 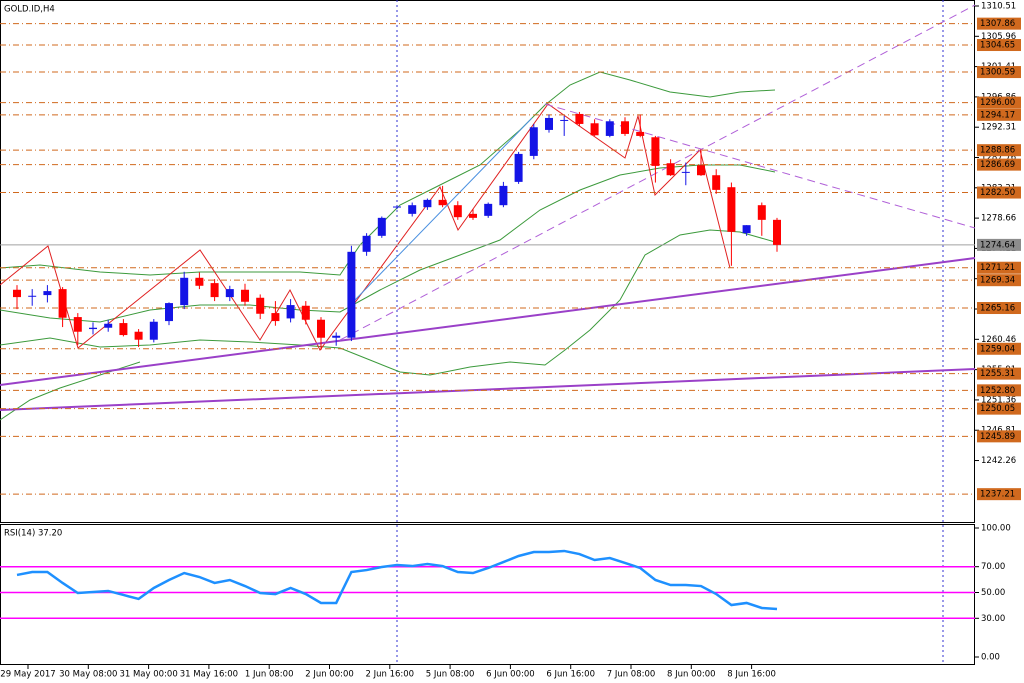 What do you see at coordinates (998, 400) in the screenshot?
I see `y-tick-label: 1251.36` at bounding box center [998, 400].